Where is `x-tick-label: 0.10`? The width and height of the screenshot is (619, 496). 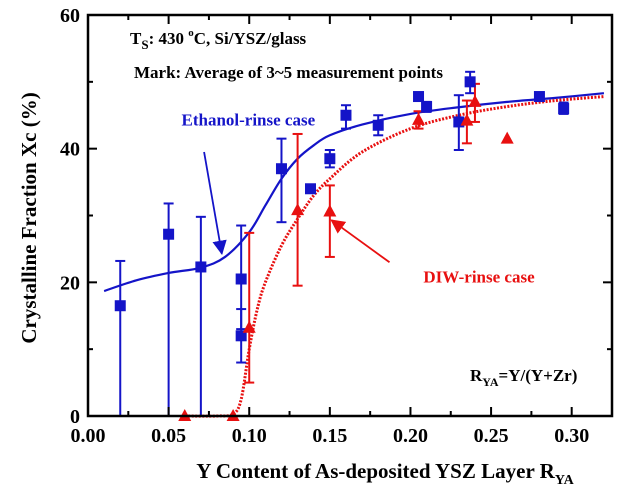
x-tick-label: 0.10 is located at coordinates (249, 436).